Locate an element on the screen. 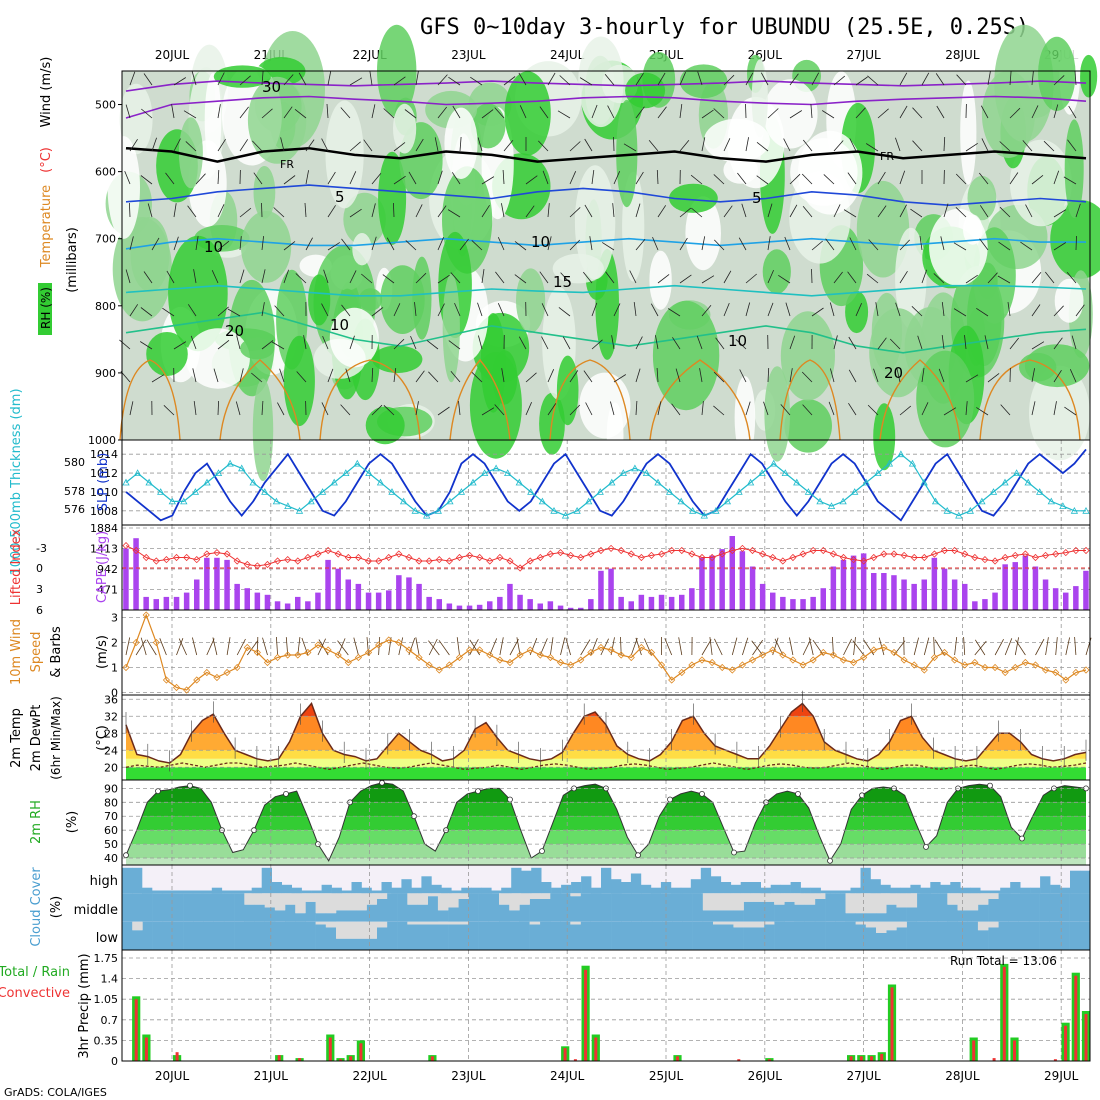  temp-tick-label: 28 is located at coordinates (111, 733).